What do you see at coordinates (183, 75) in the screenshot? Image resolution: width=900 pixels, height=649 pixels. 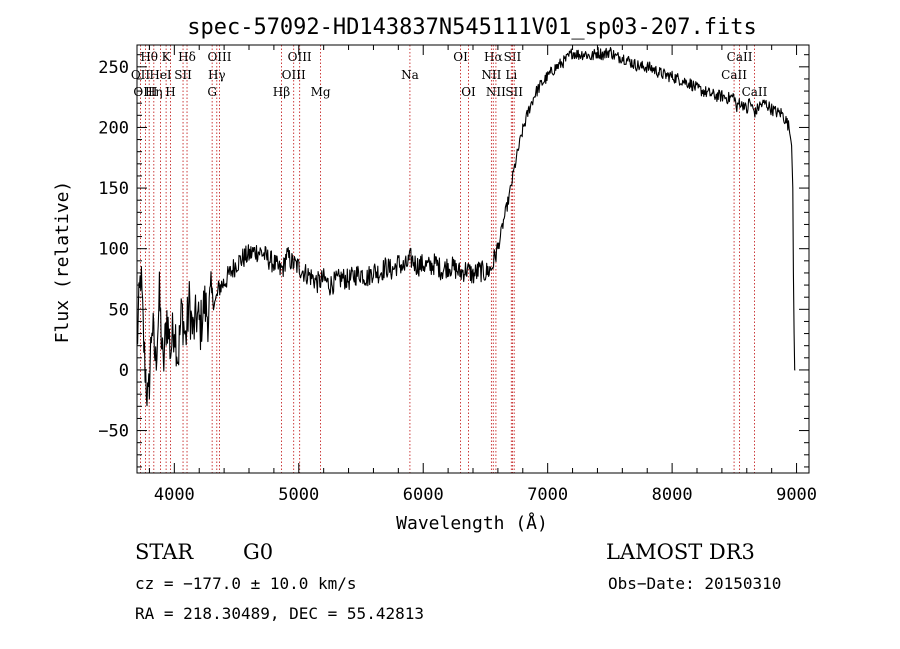 I see `line-marker-label-7: SII` at bounding box center [183, 75].